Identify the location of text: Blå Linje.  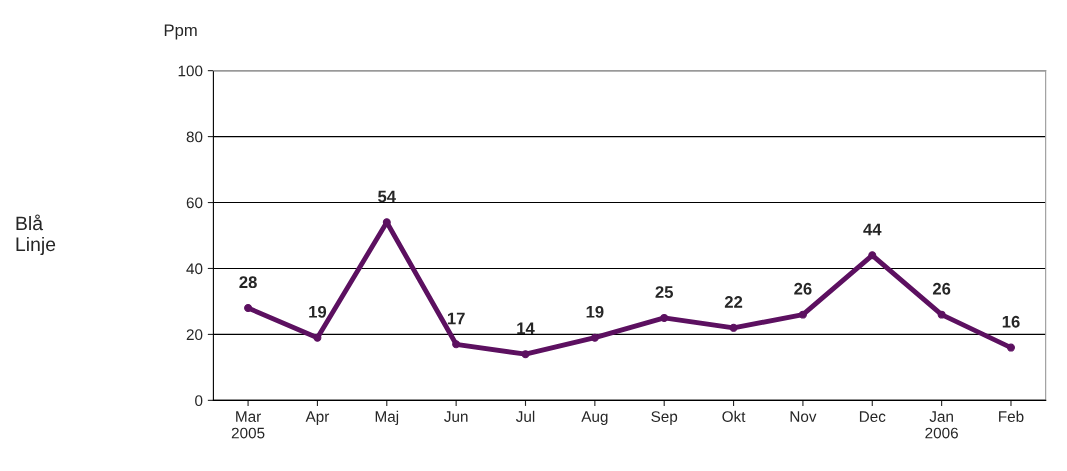
(36, 235).